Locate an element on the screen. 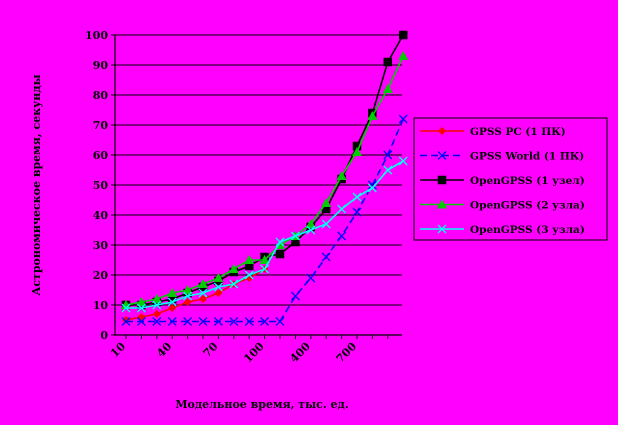 This screenshot has height=425, width=618. x-tick-label: 700 is located at coordinates (347, 353).